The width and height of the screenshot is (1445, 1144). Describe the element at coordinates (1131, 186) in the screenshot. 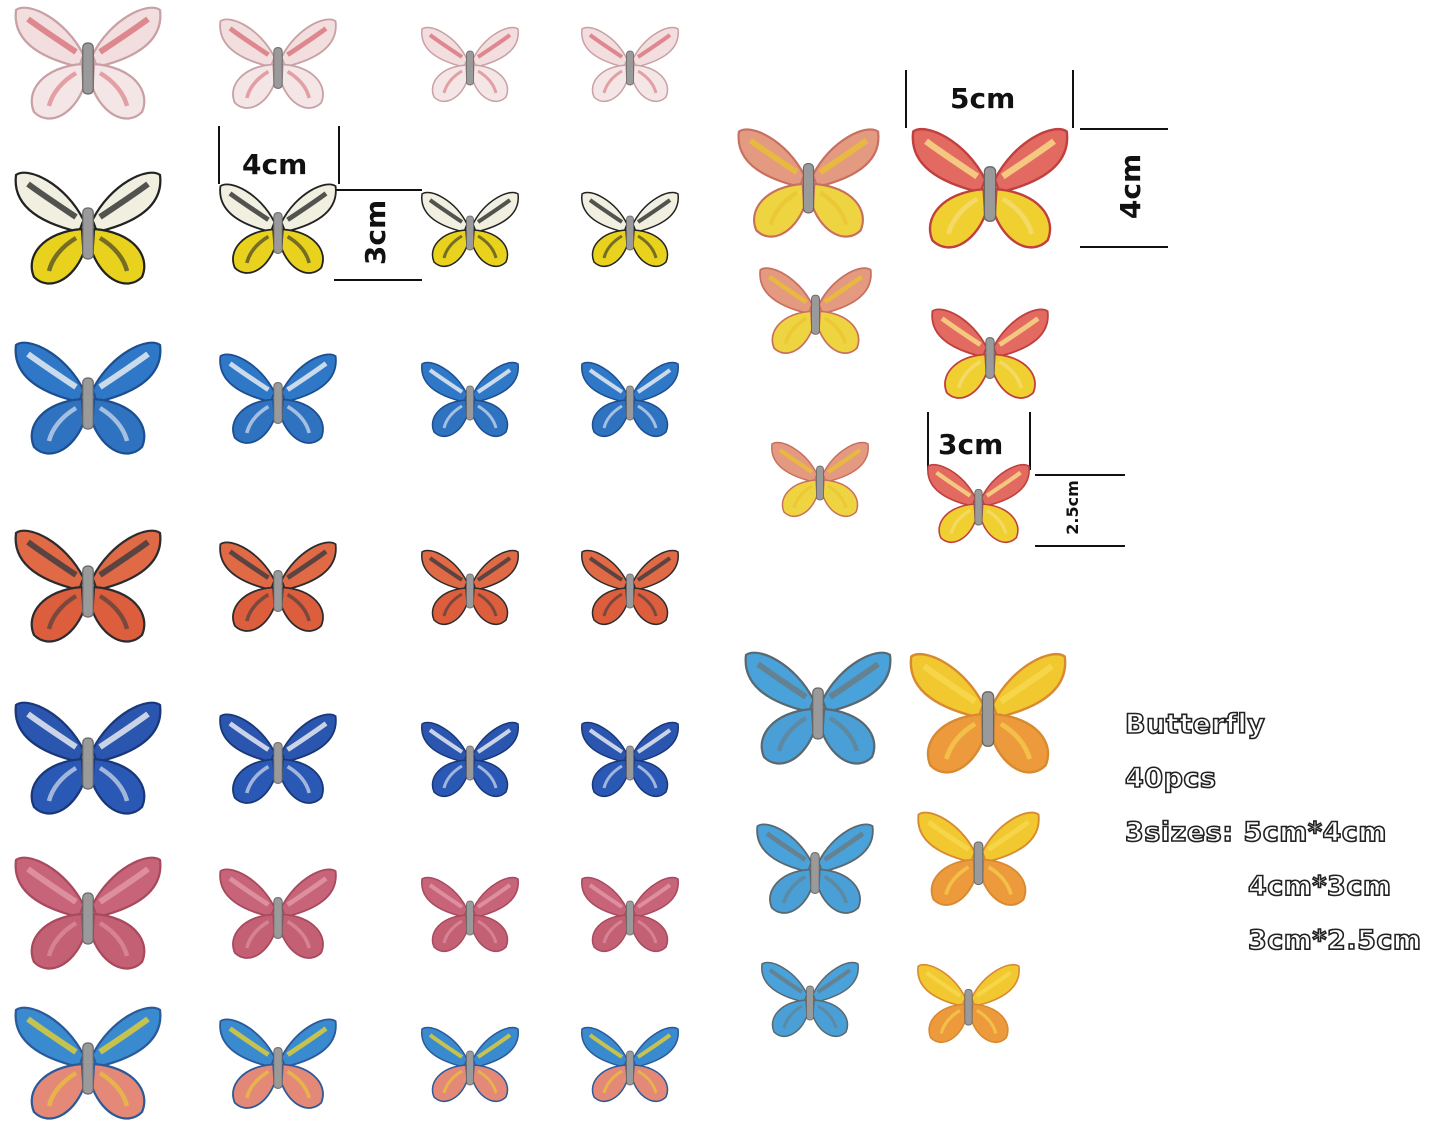

I see `large-height-label: 4cm` at that location.